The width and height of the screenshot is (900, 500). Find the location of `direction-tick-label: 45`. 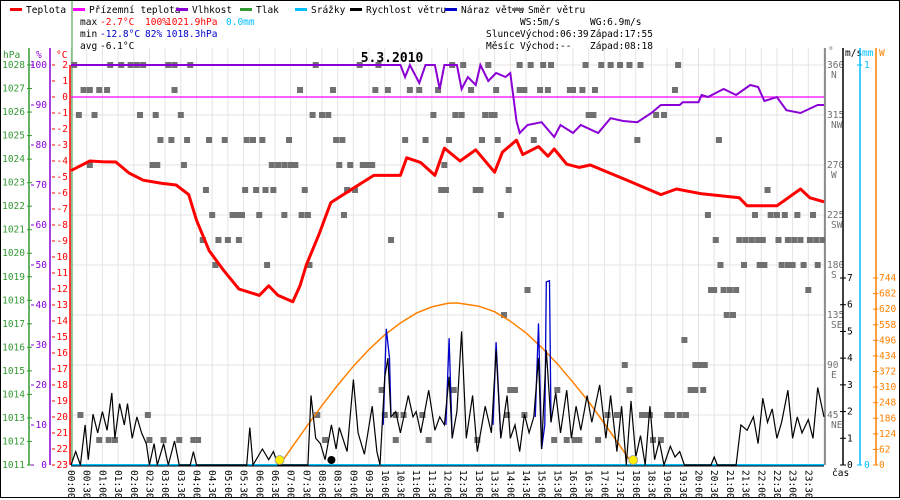

direction-tick-label: 45 is located at coordinates (832, 415).